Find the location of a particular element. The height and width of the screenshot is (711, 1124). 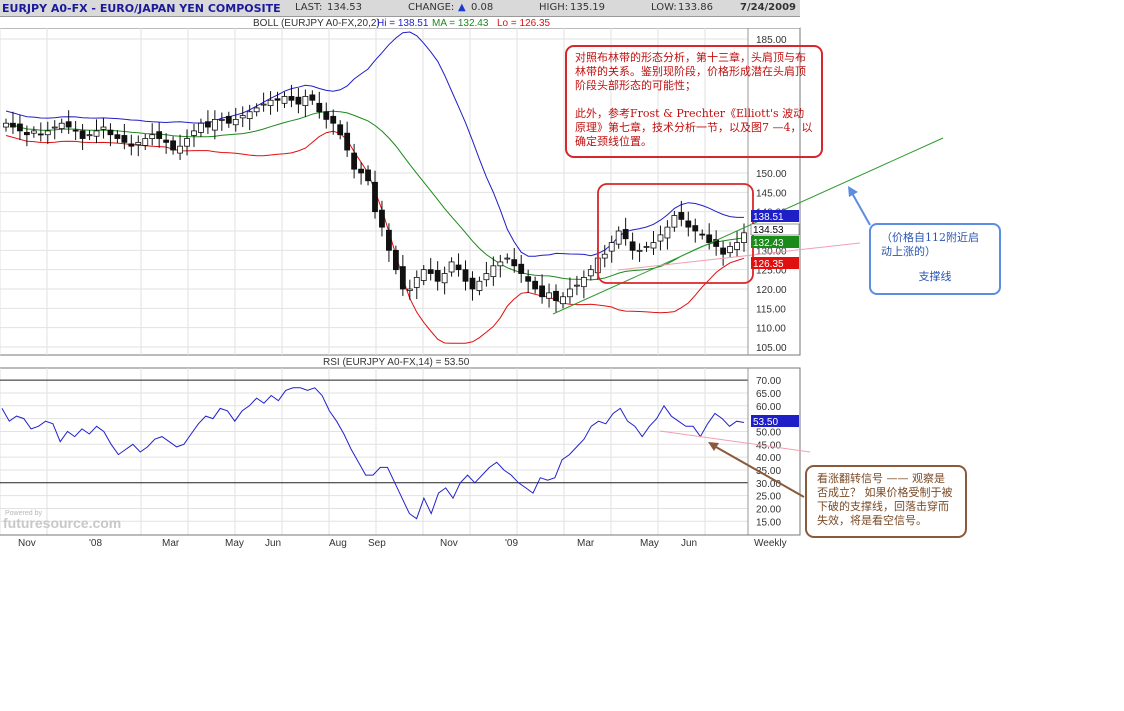

price-tick-label: 130.00 is located at coordinates (771, 251).